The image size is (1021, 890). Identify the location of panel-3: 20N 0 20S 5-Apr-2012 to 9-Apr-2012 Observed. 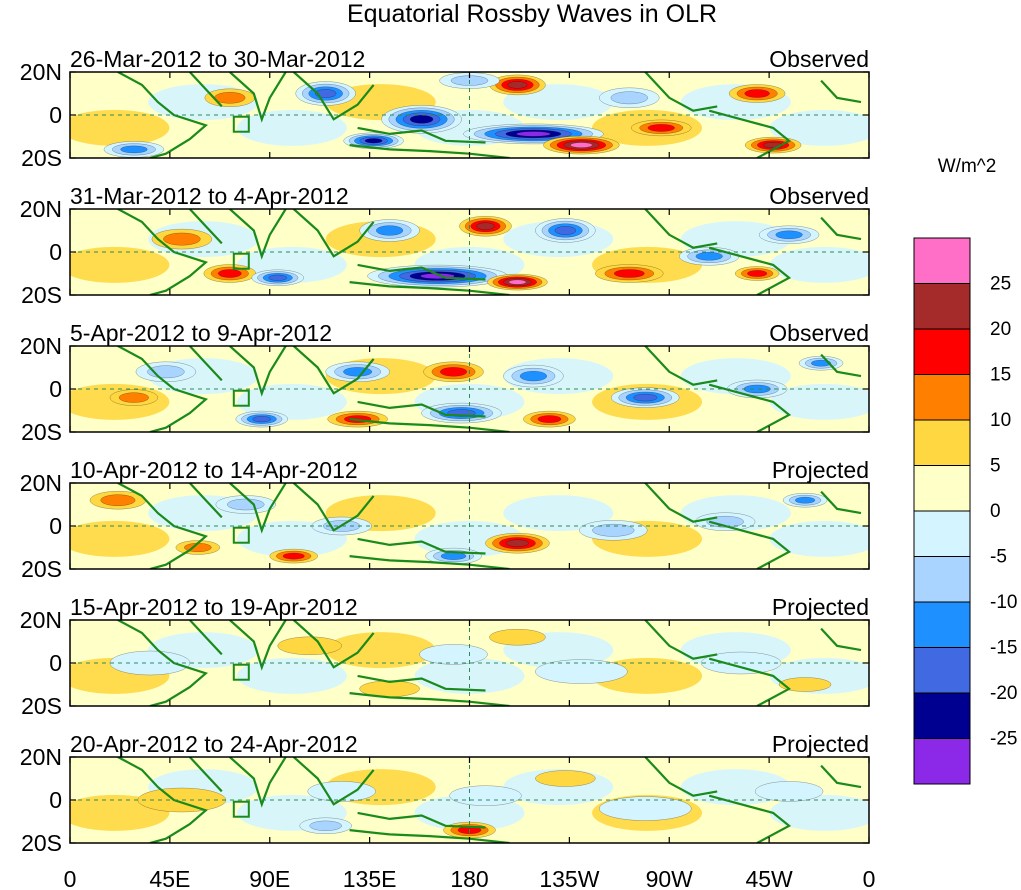
(445, 382).